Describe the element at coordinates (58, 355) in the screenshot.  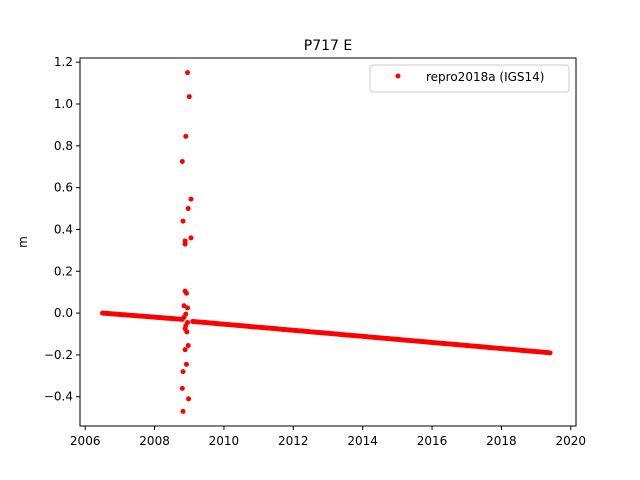
I see `y-tick-label: −0.2` at that location.